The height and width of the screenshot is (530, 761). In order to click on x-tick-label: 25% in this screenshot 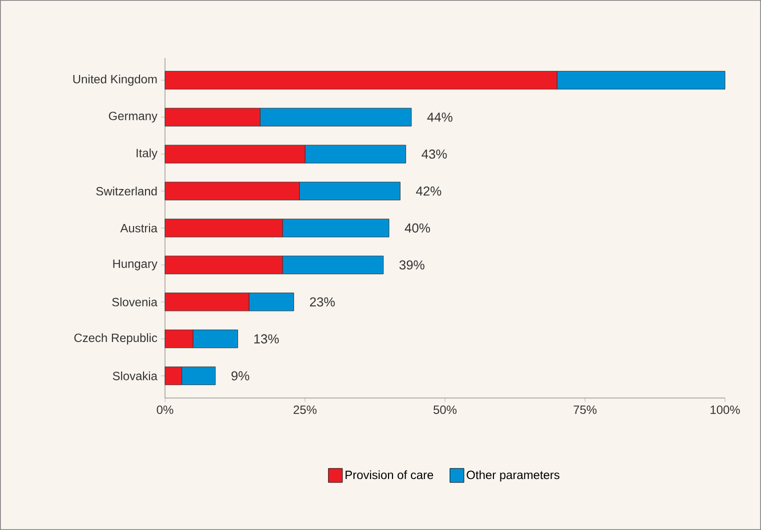, I will do `click(305, 410)`.